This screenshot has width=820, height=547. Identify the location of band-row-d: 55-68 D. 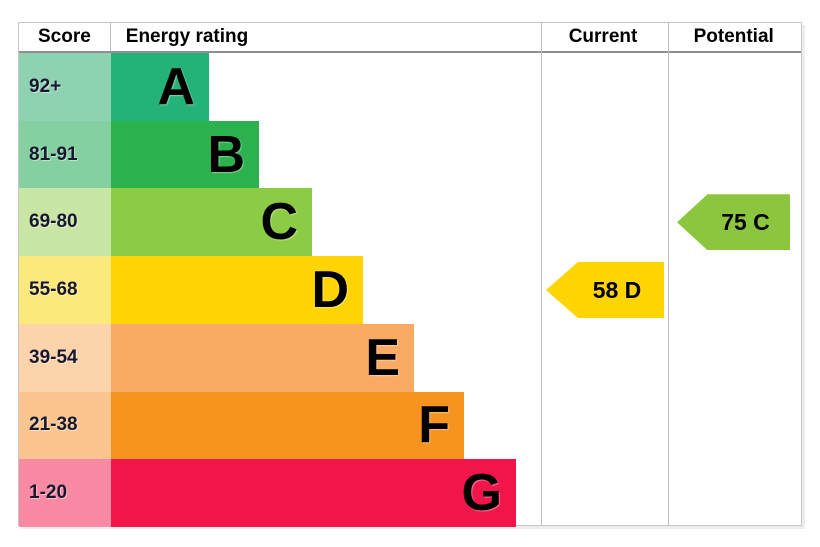
(410, 290).